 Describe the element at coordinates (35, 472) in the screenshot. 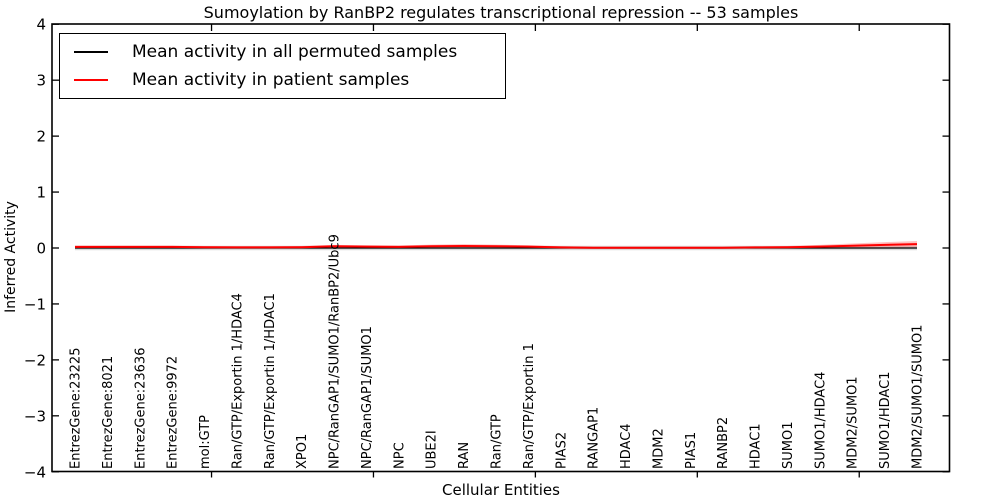

I see `y-tick-label: −4` at that location.